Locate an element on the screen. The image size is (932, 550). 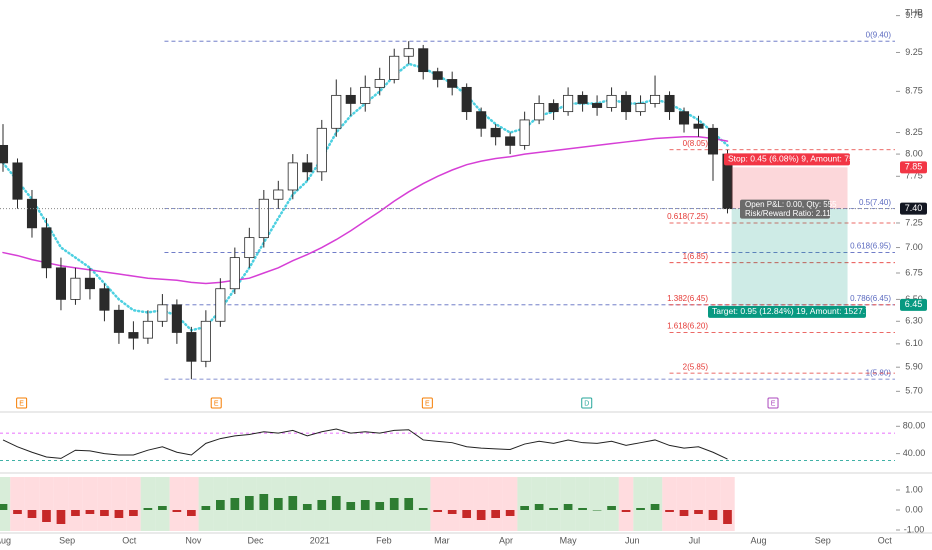
price-tag-label: 7.40 is located at coordinates (914, 208).